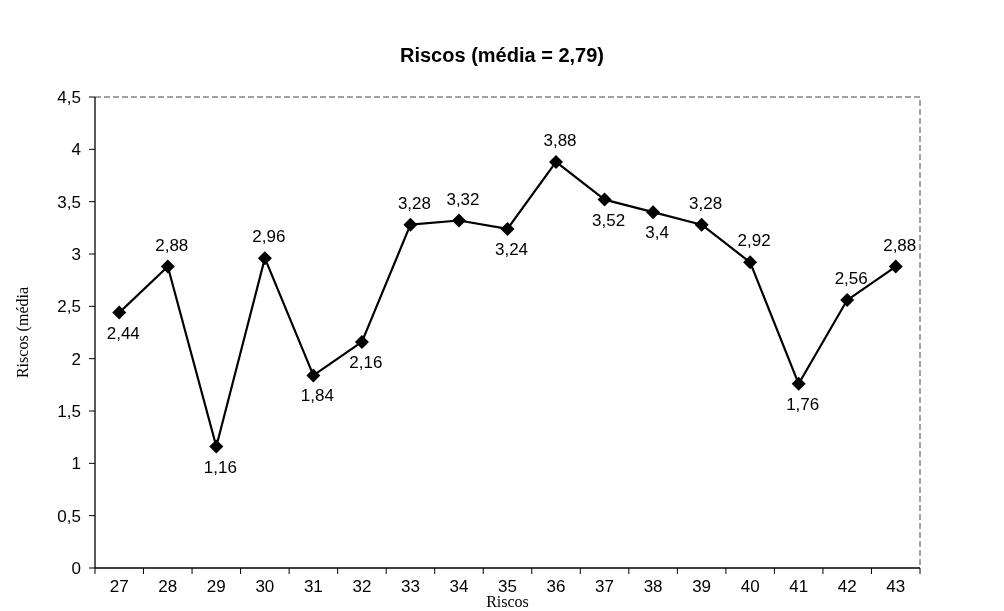 The image size is (1004, 611). What do you see at coordinates (507, 586) in the screenshot?
I see `x-tick-label: 35` at bounding box center [507, 586].